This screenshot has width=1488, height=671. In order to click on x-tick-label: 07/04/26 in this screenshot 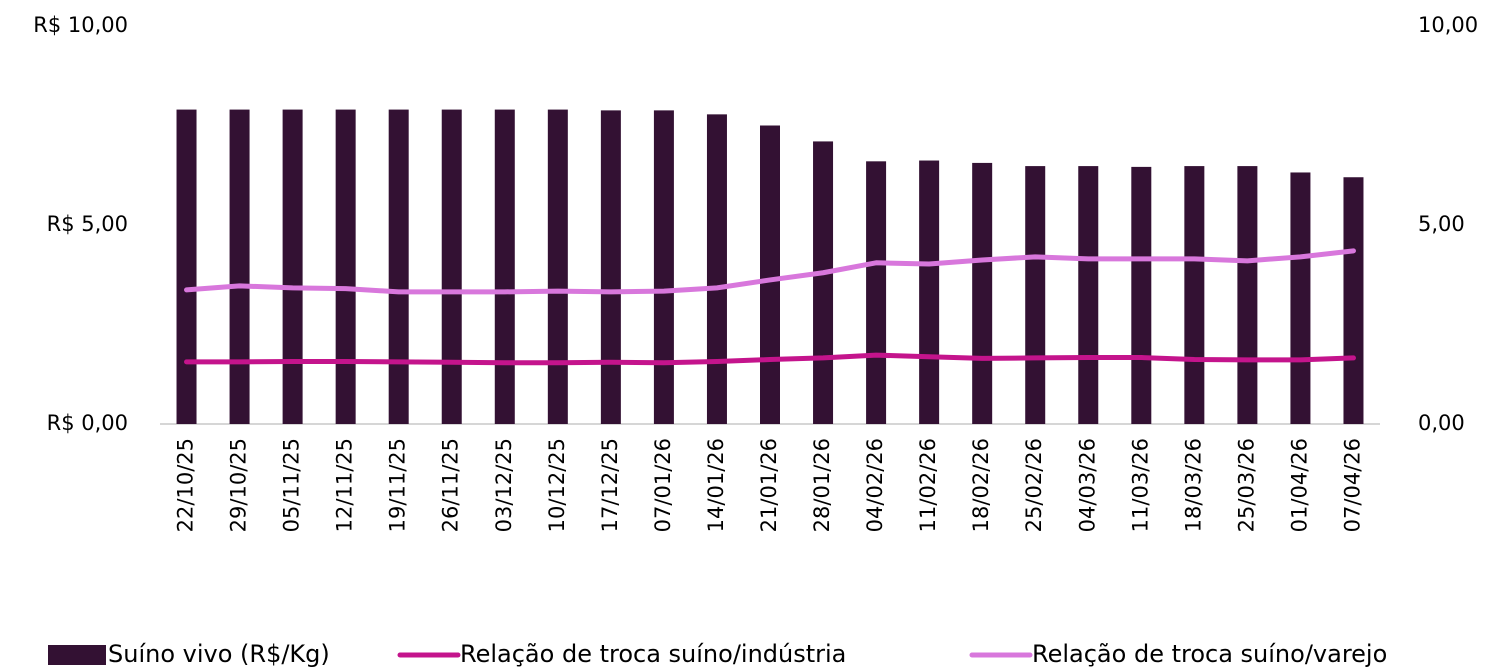, I will do `click(1352, 485)`.